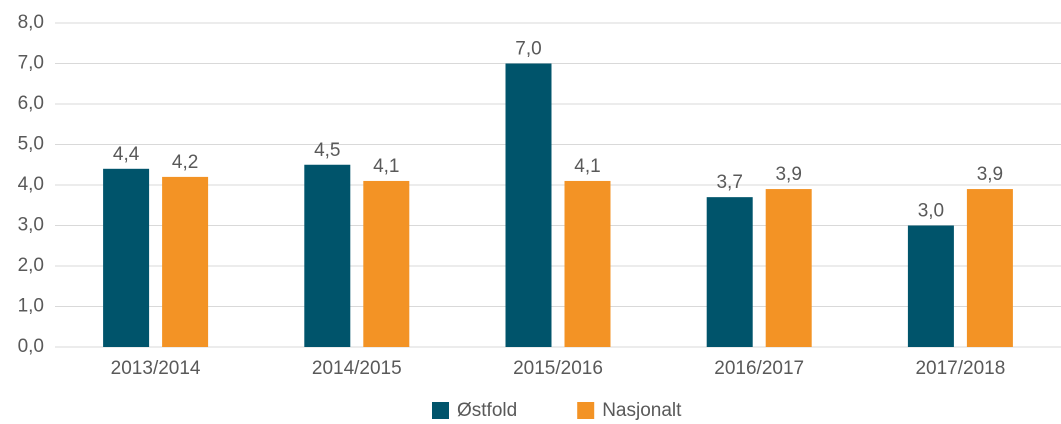 This screenshot has height=424, width=1061. I want to click on y-tick-label: 6,0, so click(31, 103).